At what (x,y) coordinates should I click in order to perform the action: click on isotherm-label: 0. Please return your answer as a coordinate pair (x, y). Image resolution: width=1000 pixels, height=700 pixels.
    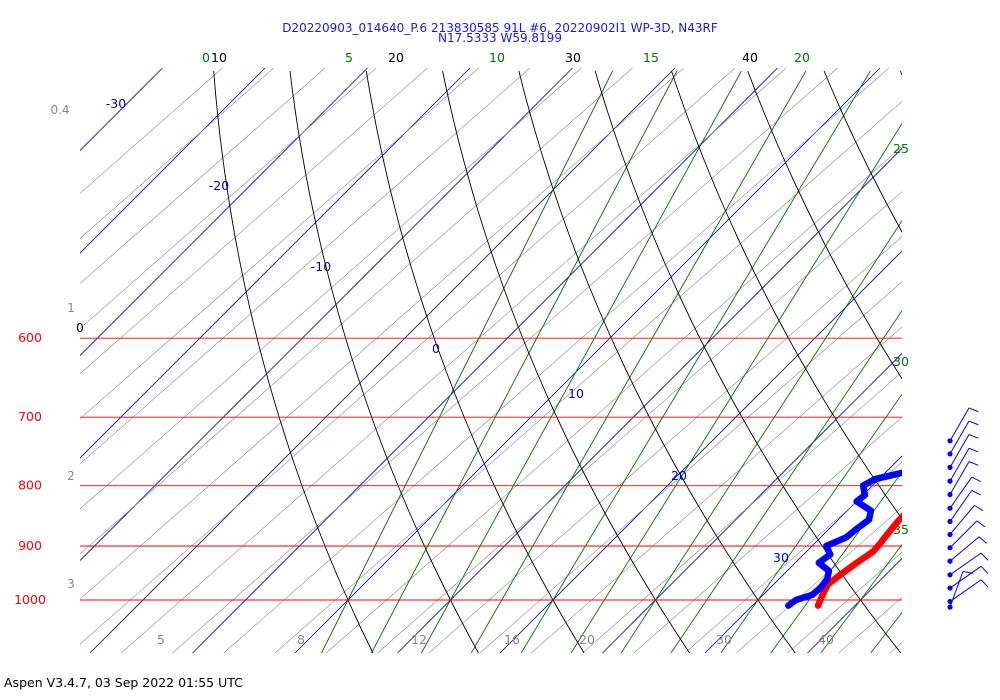
    Looking at the image, I should click on (436, 348).